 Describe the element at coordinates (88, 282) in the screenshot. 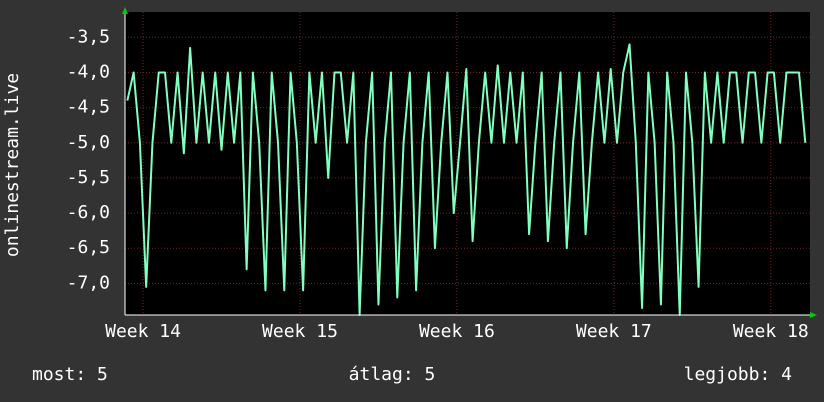

I see `y-tick-label: -7,0` at that location.